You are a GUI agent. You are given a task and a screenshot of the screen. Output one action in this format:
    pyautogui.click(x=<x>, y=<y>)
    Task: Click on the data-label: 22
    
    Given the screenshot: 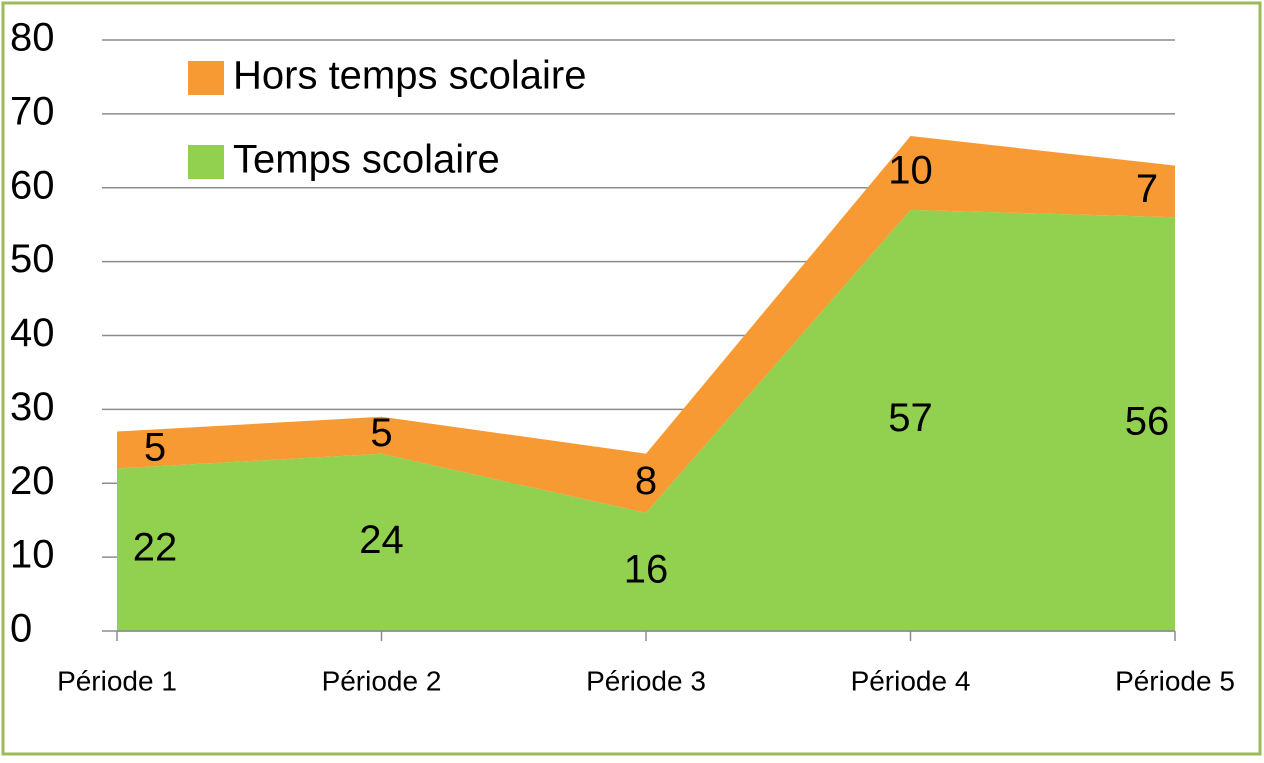 What is the action you would take?
    pyautogui.click(x=155, y=547)
    